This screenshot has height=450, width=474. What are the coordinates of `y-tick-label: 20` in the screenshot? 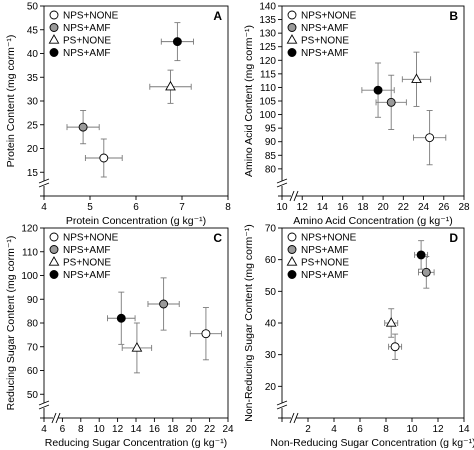 It's located at (33, 149).